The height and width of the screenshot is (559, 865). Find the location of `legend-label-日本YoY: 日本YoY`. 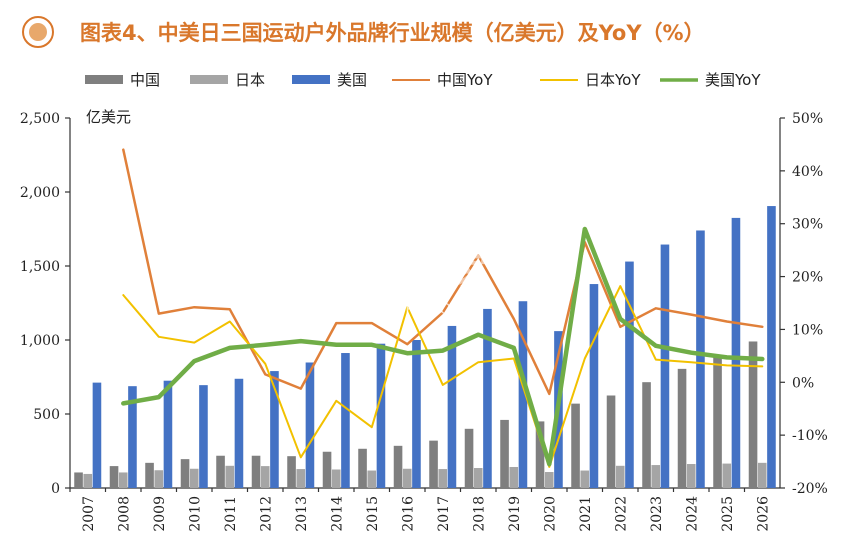

legend-label-日本YoY: 日本YoY is located at coordinates (613, 80).